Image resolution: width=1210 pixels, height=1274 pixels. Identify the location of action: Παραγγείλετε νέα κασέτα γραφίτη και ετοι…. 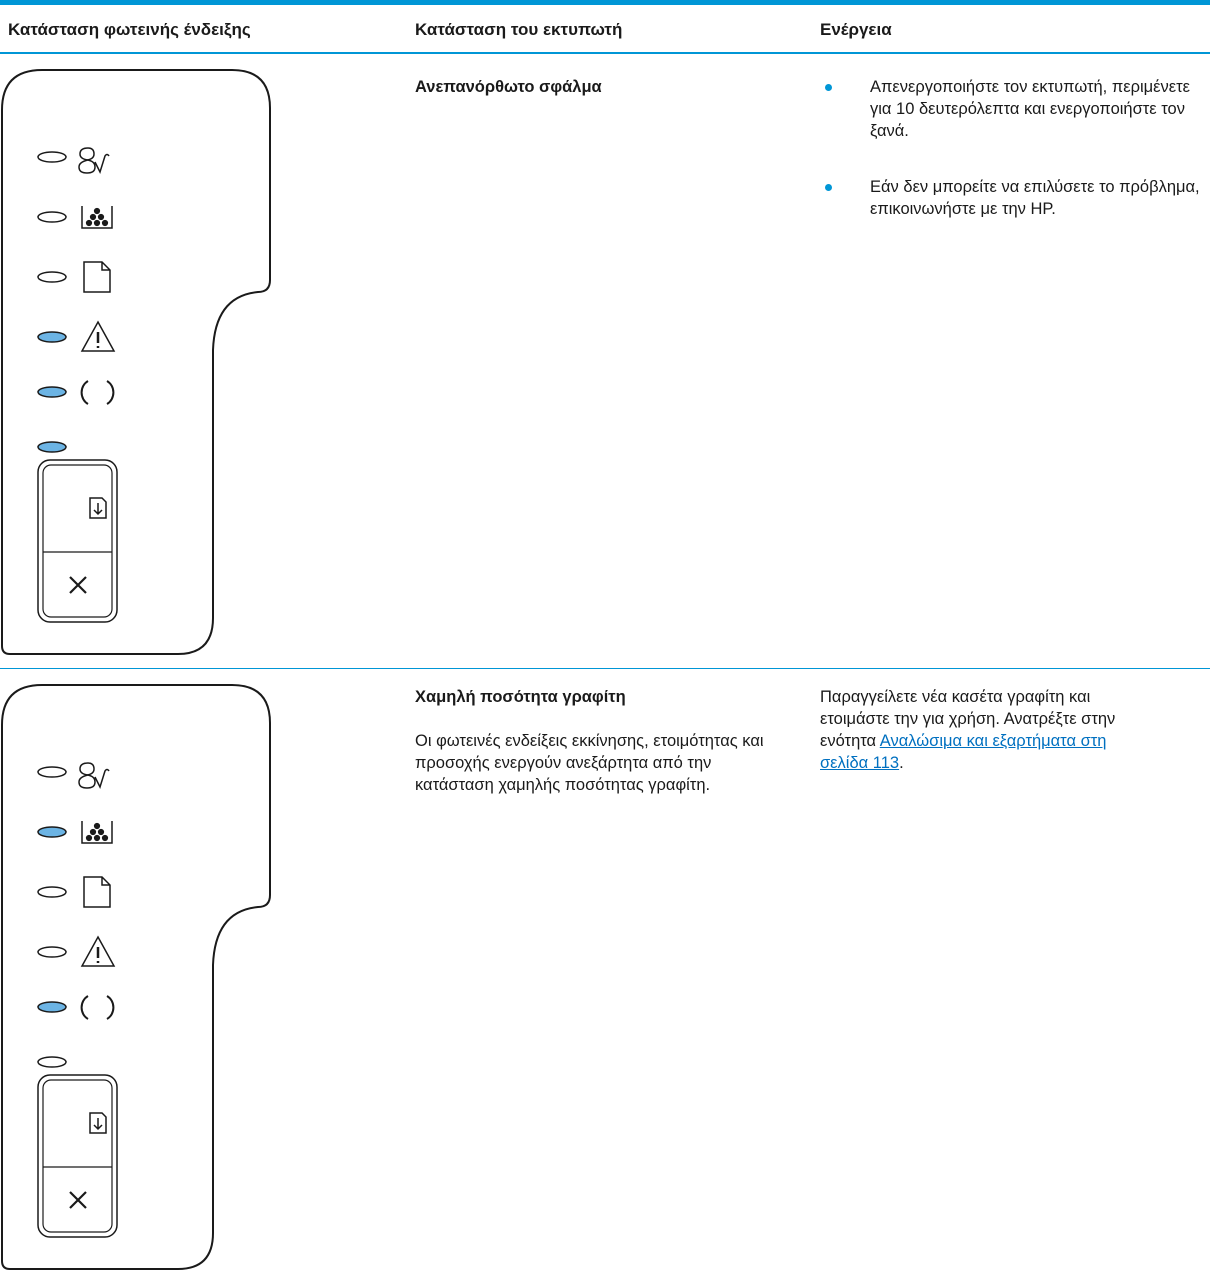
(987, 730).